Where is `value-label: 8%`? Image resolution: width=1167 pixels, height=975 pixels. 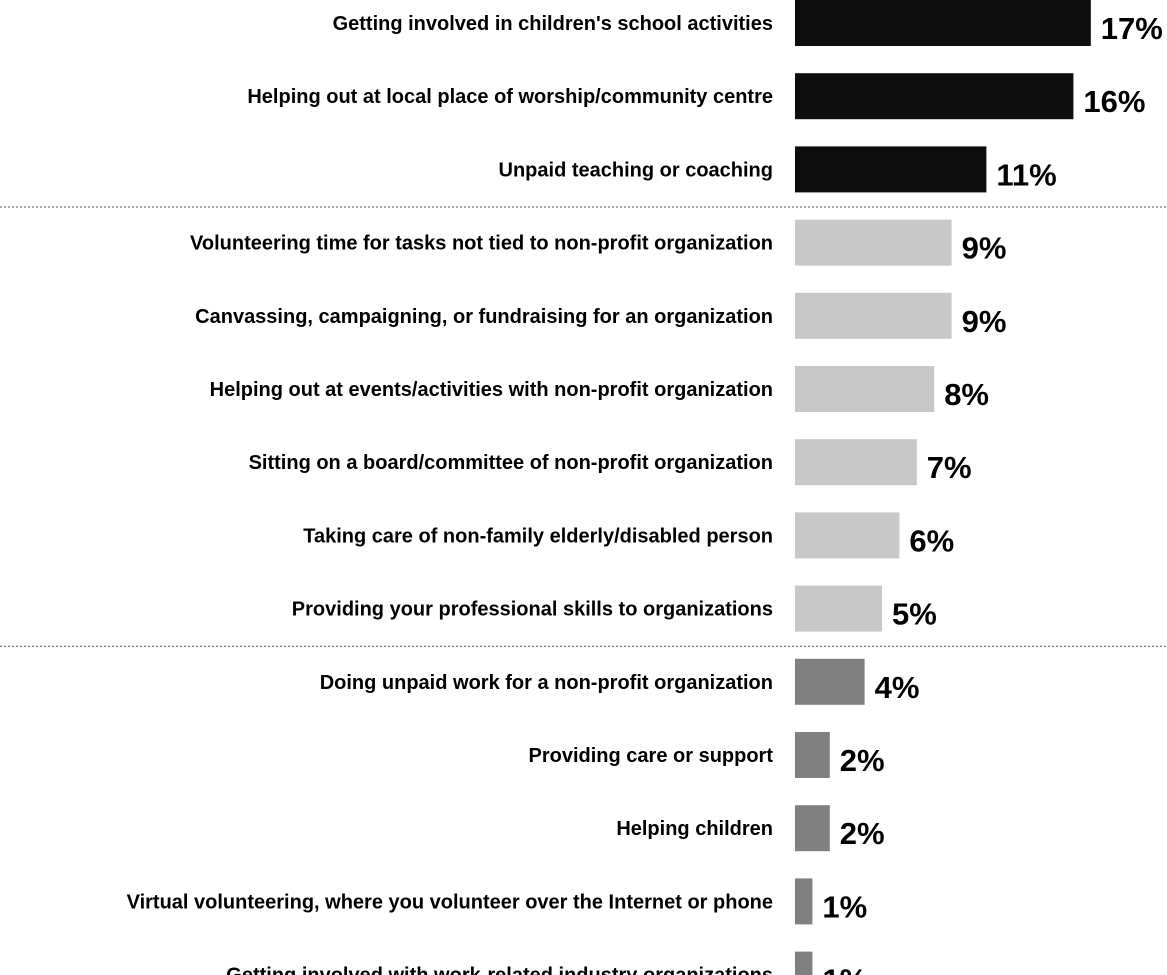 value-label: 8% is located at coordinates (966, 394).